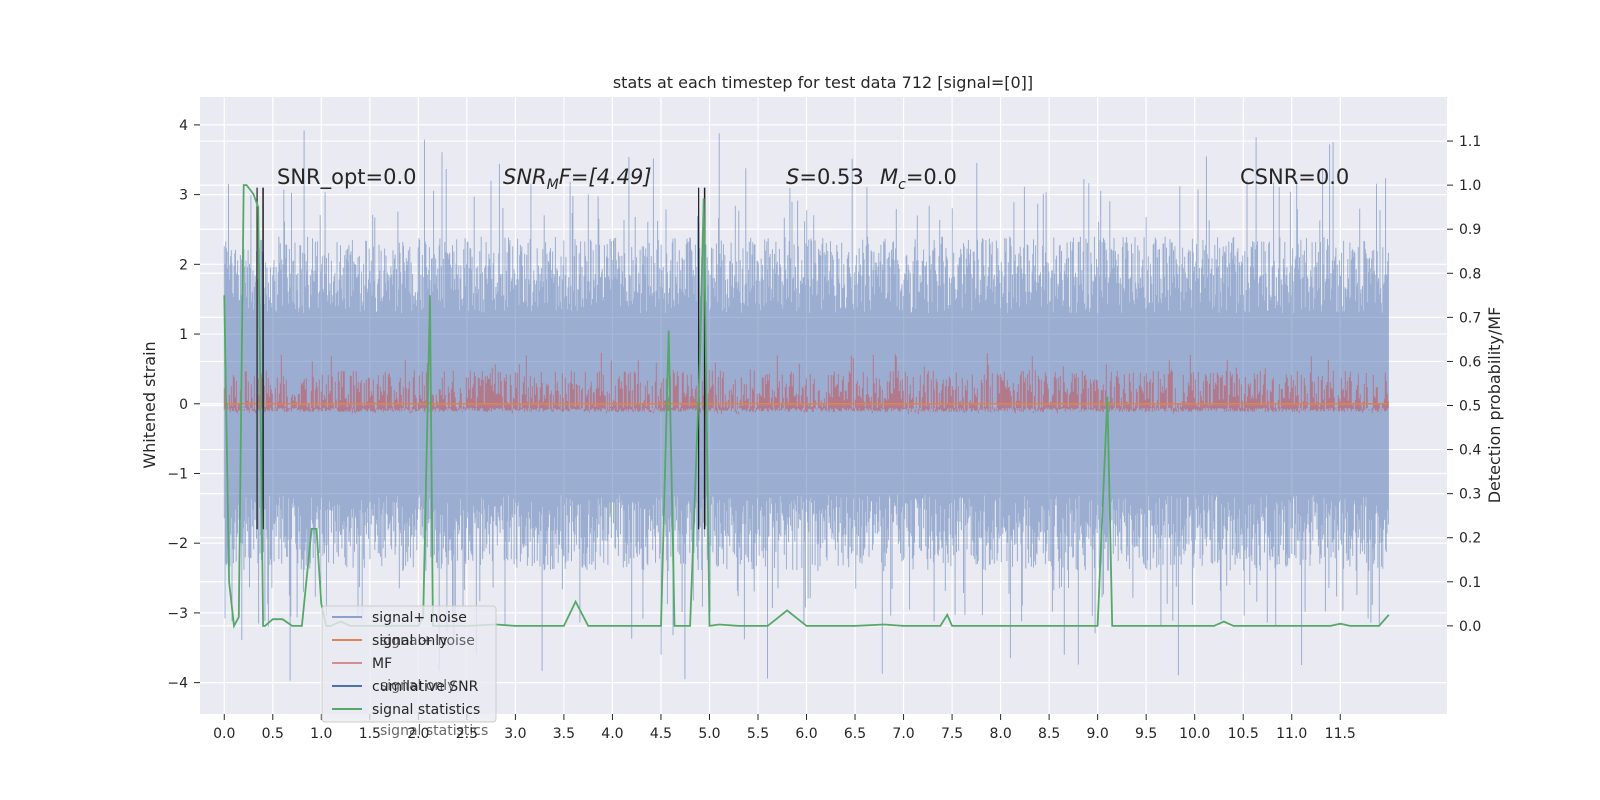 The width and height of the screenshot is (1600, 800). What do you see at coordinates (434, 731) in the screenshot?
I see `legend-ghost-label: signal statistics` at bounding box center [434, 731].